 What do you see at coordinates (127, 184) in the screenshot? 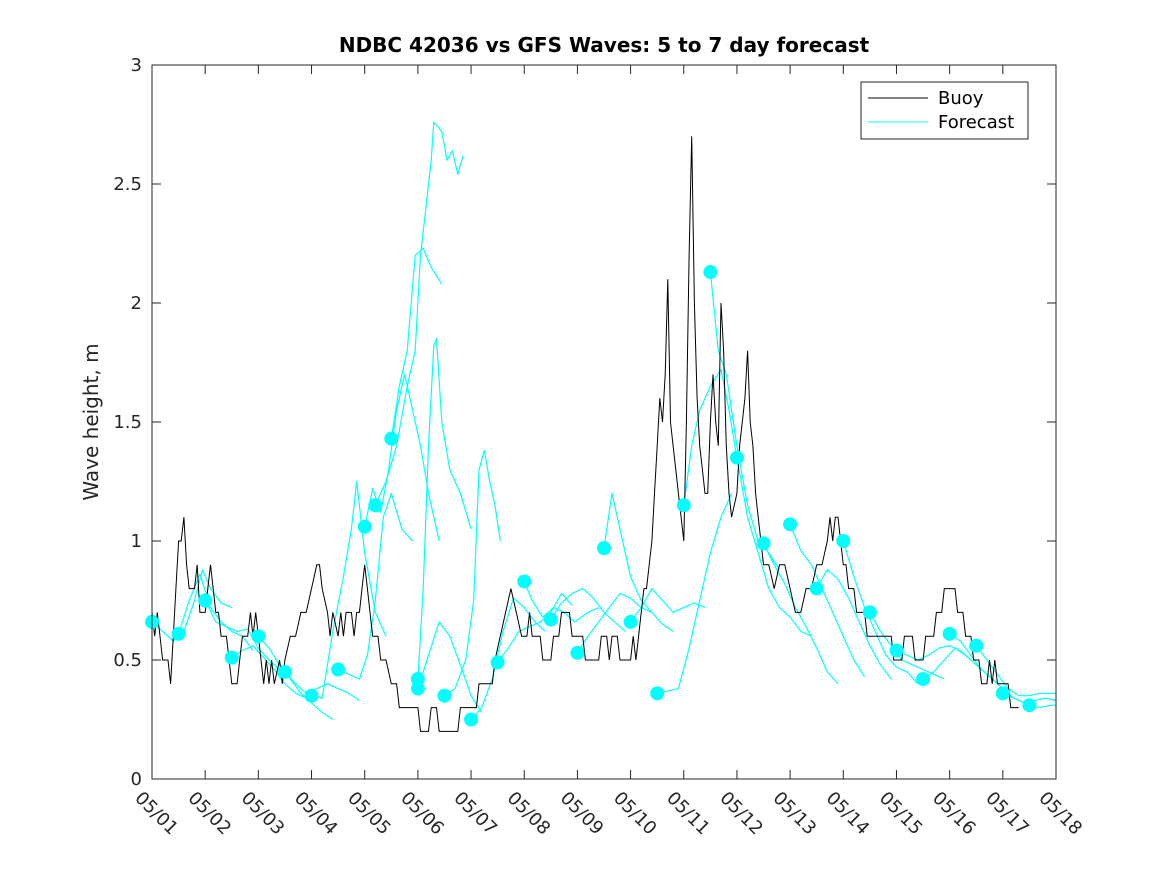
I see `y-tick-label: 2.5` at bounding box center [127, 184].